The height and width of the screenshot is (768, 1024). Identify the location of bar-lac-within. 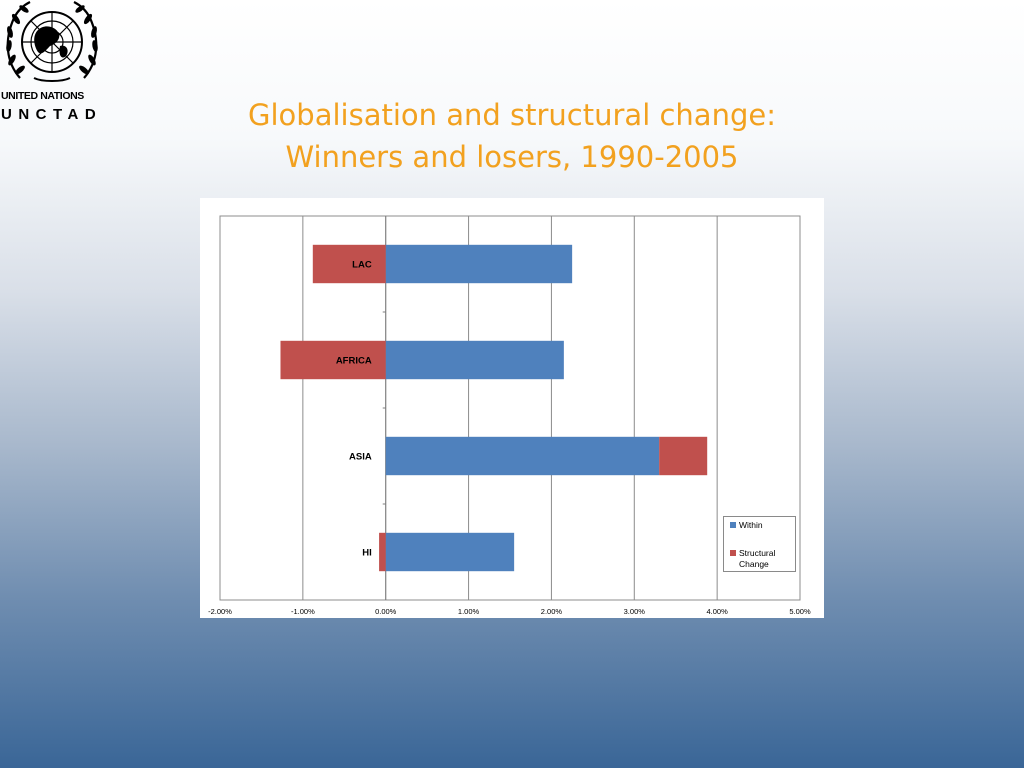
(479, 264).